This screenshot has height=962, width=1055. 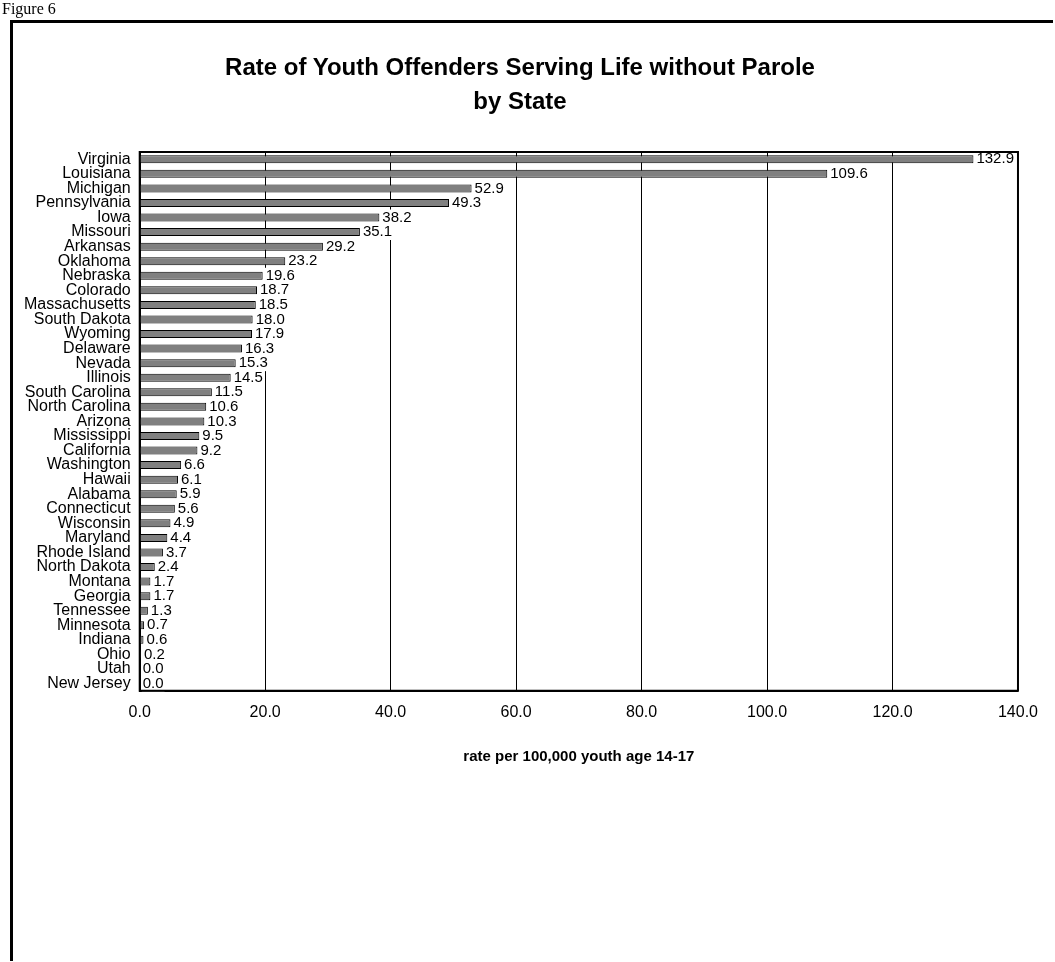 I want to click on data-label: 35.1, so click(x=377, y=231).